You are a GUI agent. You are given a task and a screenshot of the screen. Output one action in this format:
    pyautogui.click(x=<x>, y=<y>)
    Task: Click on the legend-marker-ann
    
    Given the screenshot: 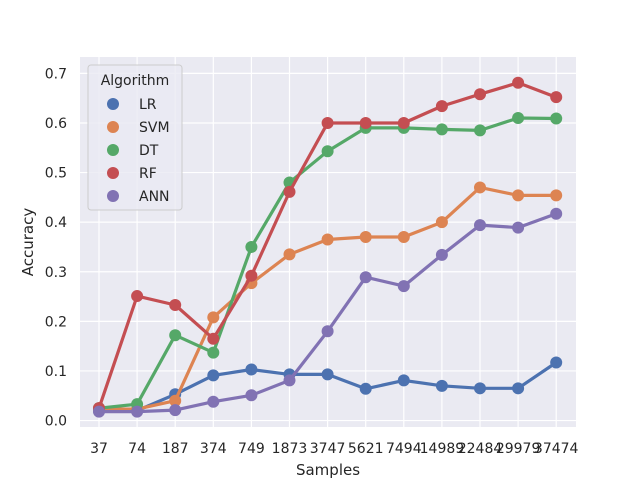 What is the action you would take?
    pyautogui.click(x=113, y=196)
    